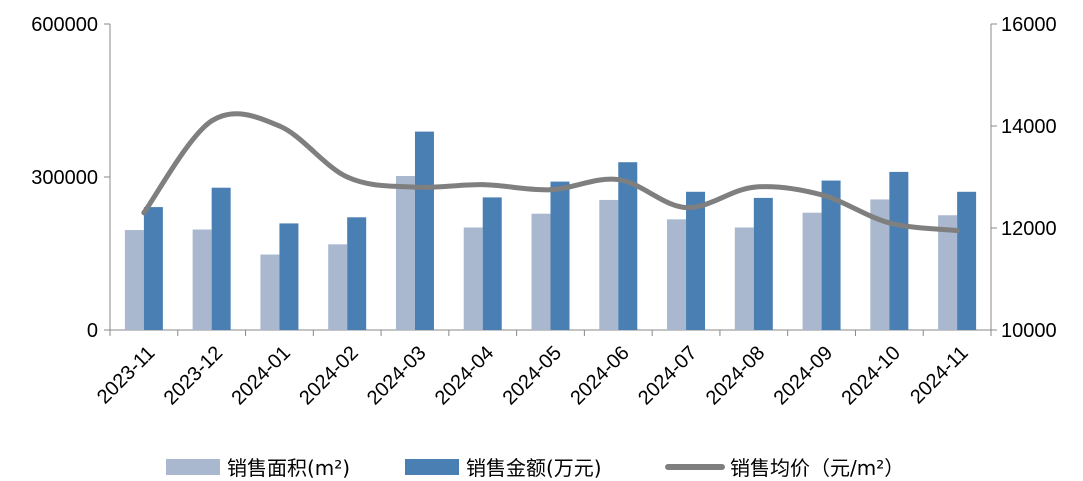 The image size is (1083, 481). What do you see at coordinates (1029, 25) in the screenshot?
I see `right-axis-tick-label: 16000` at bounding box center [1029, 25].